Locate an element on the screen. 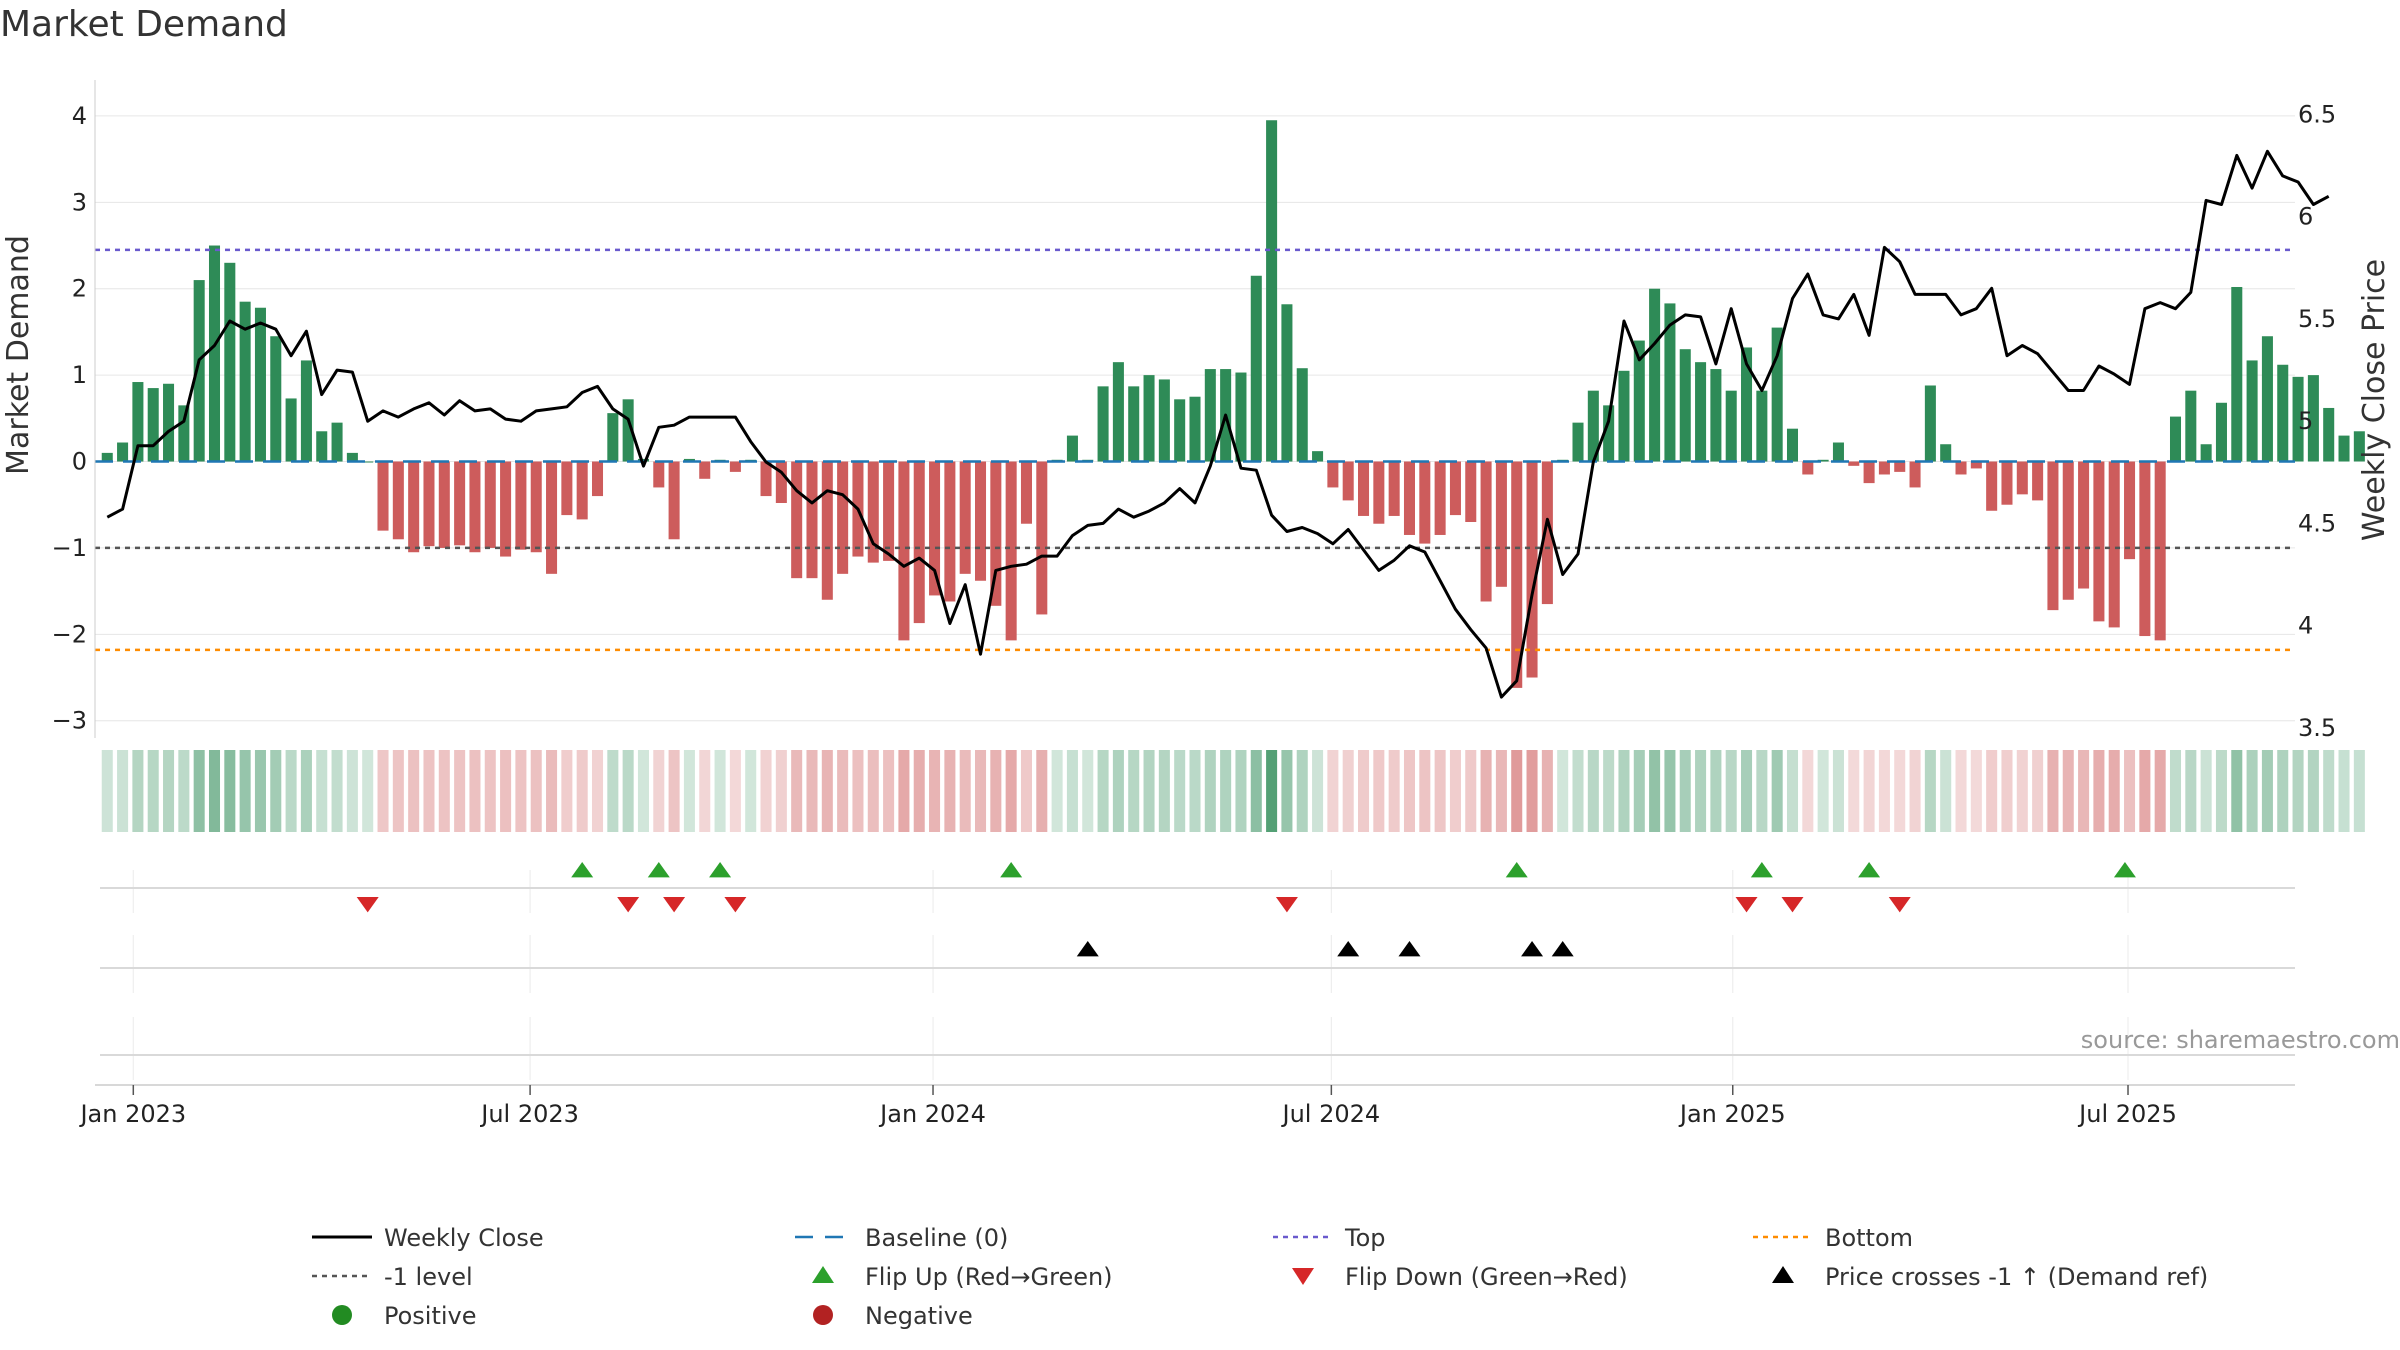 The width and height of the screenshot is (2400, 1350). x-tick-label: Jul 2024 is located at coordinates (1331, 1114).